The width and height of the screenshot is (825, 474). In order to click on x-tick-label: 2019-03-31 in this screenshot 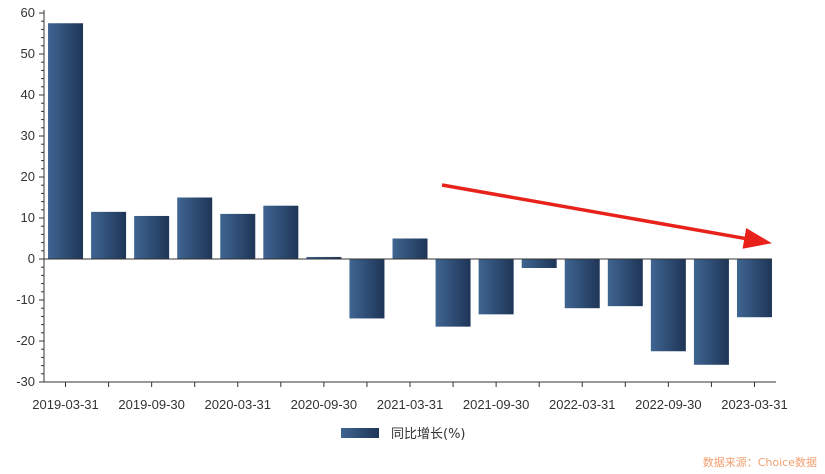, I will do `click(65, 404)`.